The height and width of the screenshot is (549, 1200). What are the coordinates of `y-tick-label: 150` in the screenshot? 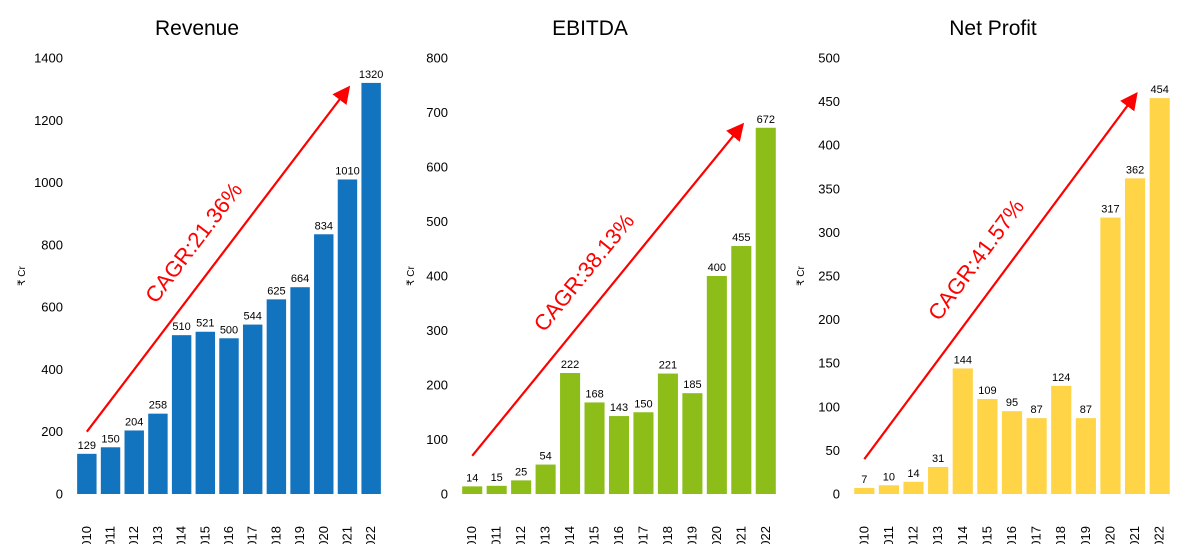 It's located at (829, 363).